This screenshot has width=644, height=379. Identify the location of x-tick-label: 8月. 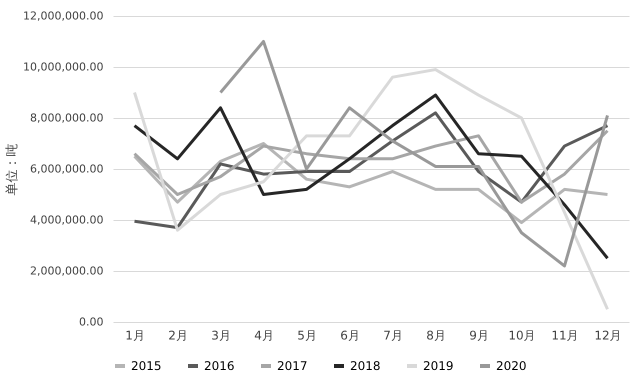
(436, 335).